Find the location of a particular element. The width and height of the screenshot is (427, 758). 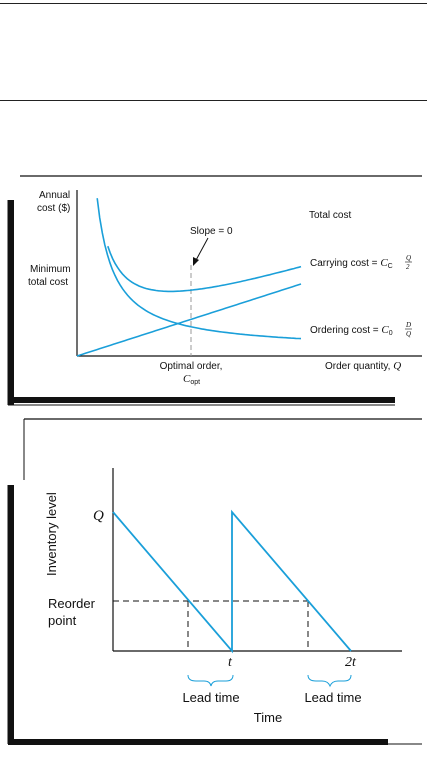

ordering-denominator: Q is located at coordinates (408, 334).